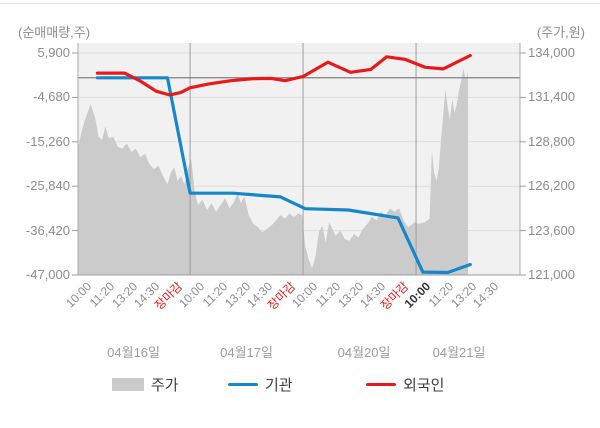 The width and height of the screenshot is (600, 428). What do you see at coordinates (145, 384) in the screenshot?
I see `legend-item-price: 주가` at bounding box center [145, 384].